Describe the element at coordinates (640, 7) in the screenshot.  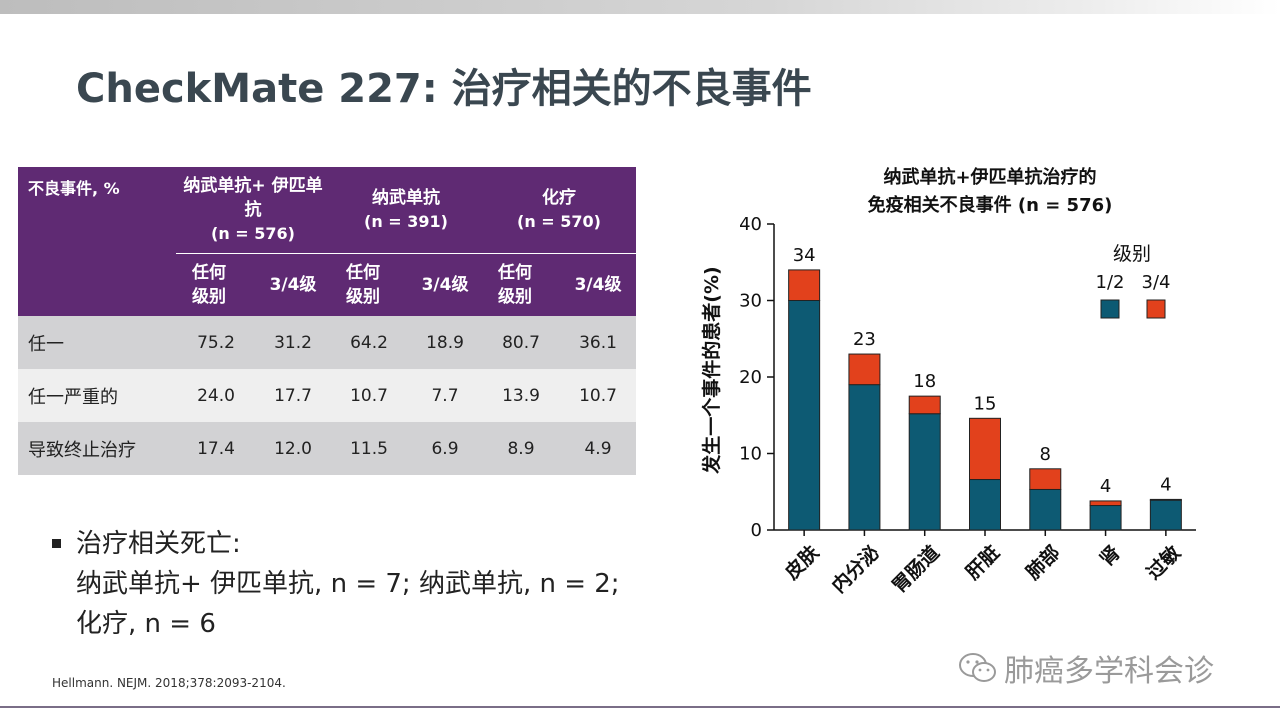
I see `top-gradient-bar` at that location.